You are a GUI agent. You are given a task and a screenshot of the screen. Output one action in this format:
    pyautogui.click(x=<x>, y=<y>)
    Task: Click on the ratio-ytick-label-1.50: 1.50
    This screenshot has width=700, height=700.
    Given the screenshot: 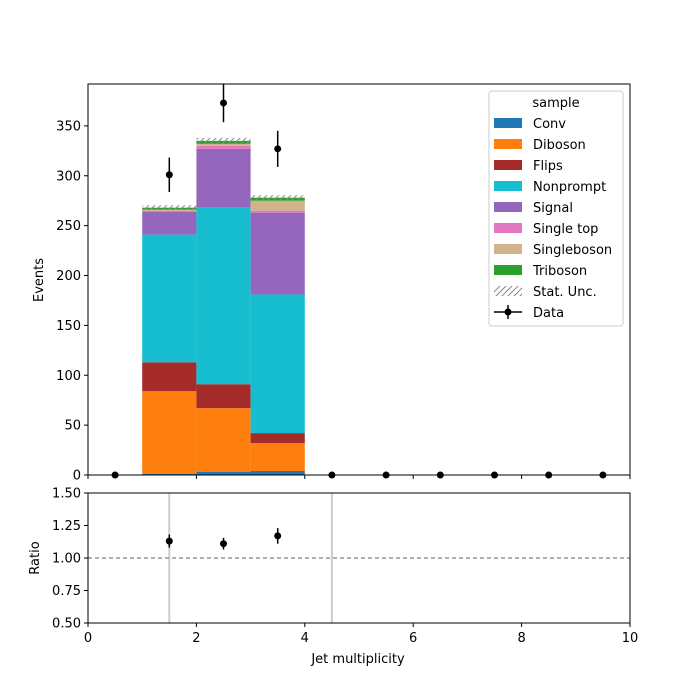 What is the action you would take?
    pyautogui.click(x=66, y=494)
    